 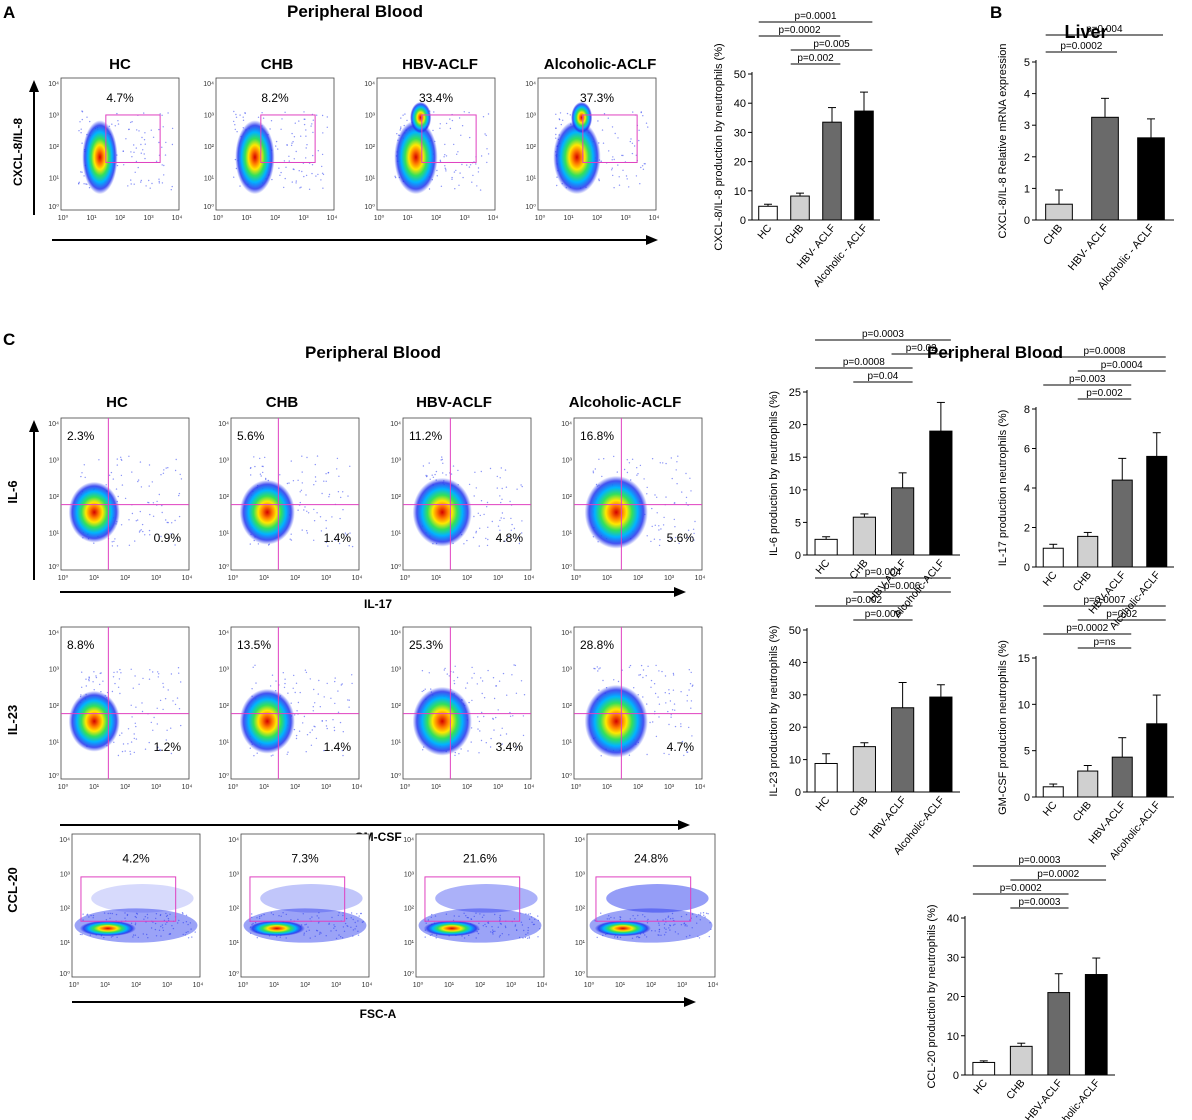 What do you see at coordinates (1053, 235) in the screenshot?
I see `x-category-label: CHB` at bounding box center [1053, 235].